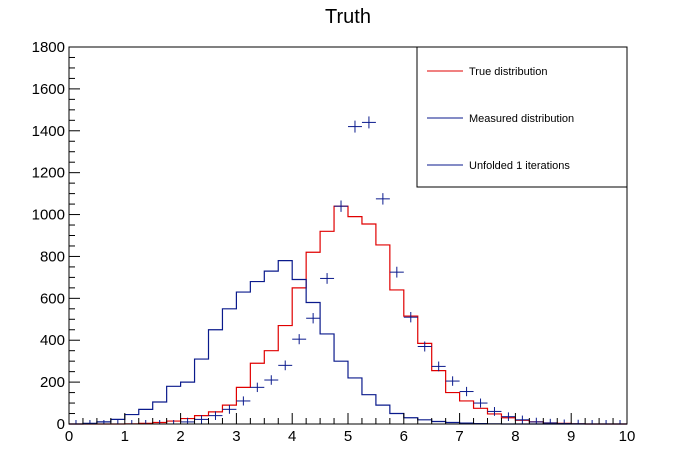  I want to click on legend-label-true: True distribution, so click(508, 72).